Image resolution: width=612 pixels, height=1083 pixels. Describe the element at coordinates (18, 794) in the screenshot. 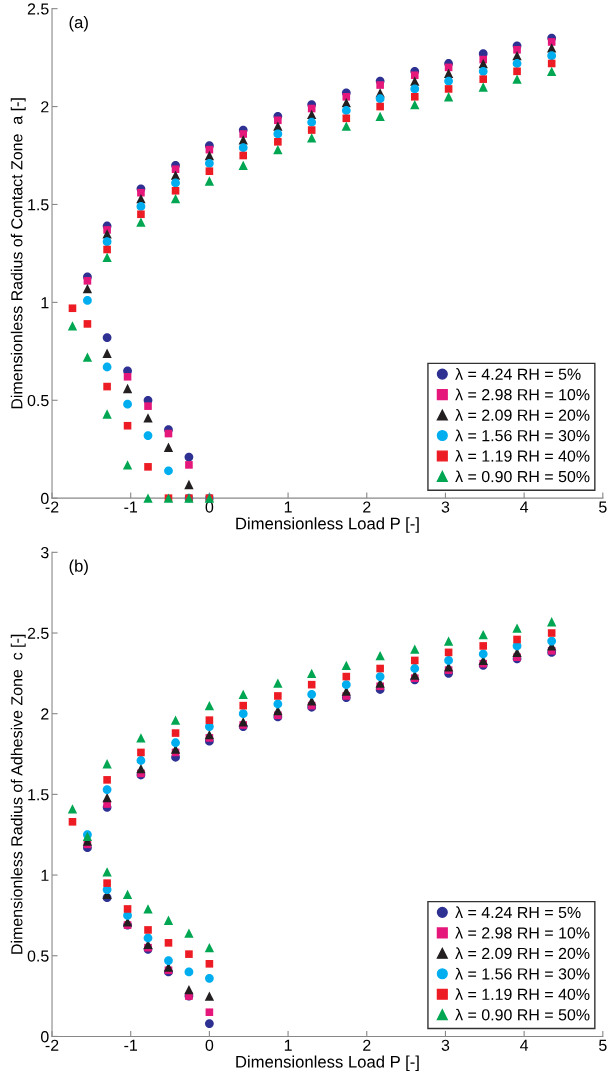

I see `y-axis-title: Dimensionless Radius of Adhesive Zone c [-]` at that location.